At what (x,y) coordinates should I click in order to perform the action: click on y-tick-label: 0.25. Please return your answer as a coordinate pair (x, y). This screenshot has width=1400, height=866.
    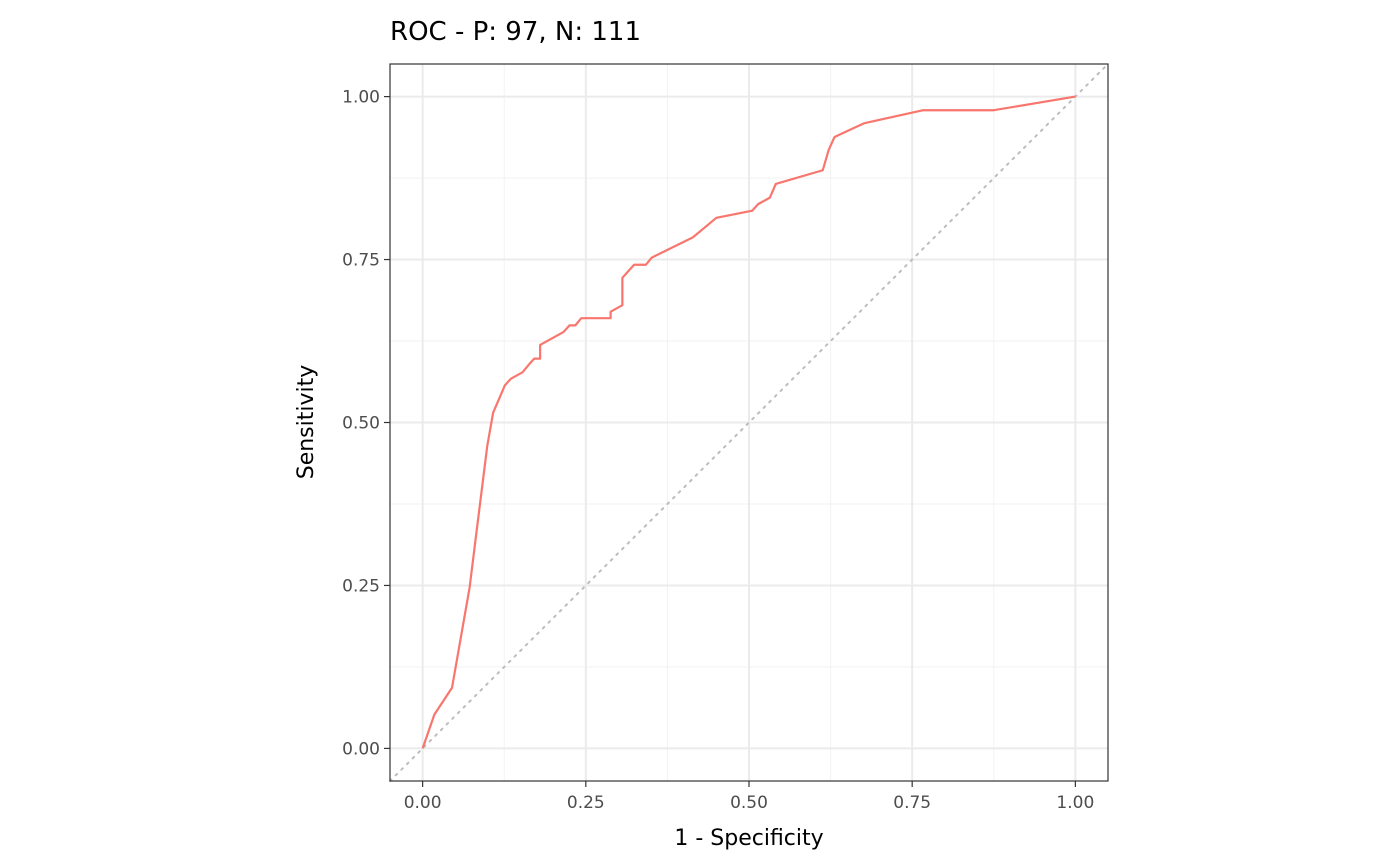
    Looking at the image, I should click on (361, 586).